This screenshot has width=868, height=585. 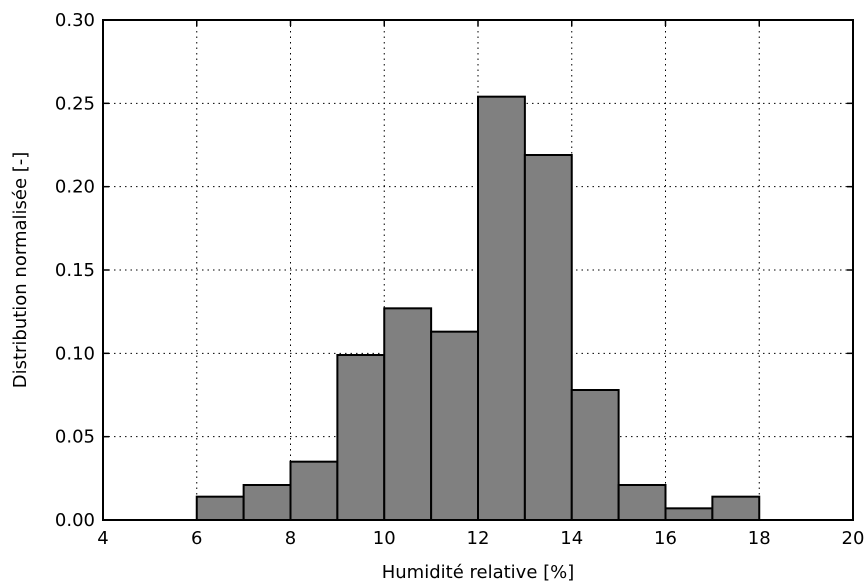 I want to click on x-tick-label: 18, so click(x=759, y=538).